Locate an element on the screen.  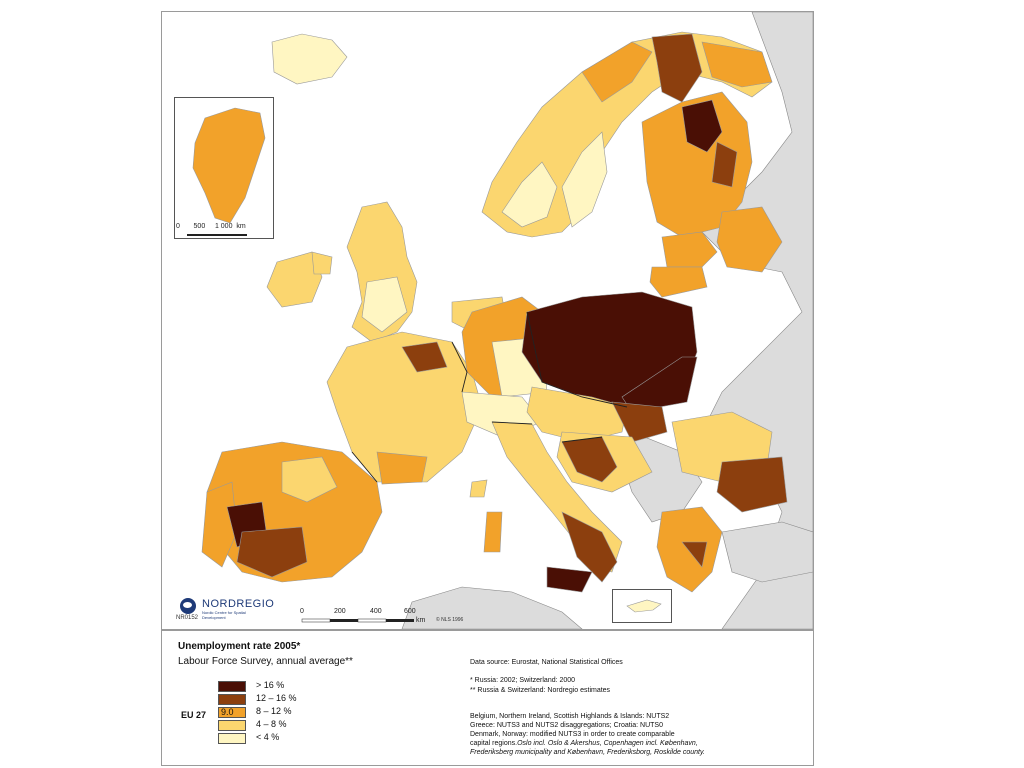
british-isles is located at coordinates (342, 272).